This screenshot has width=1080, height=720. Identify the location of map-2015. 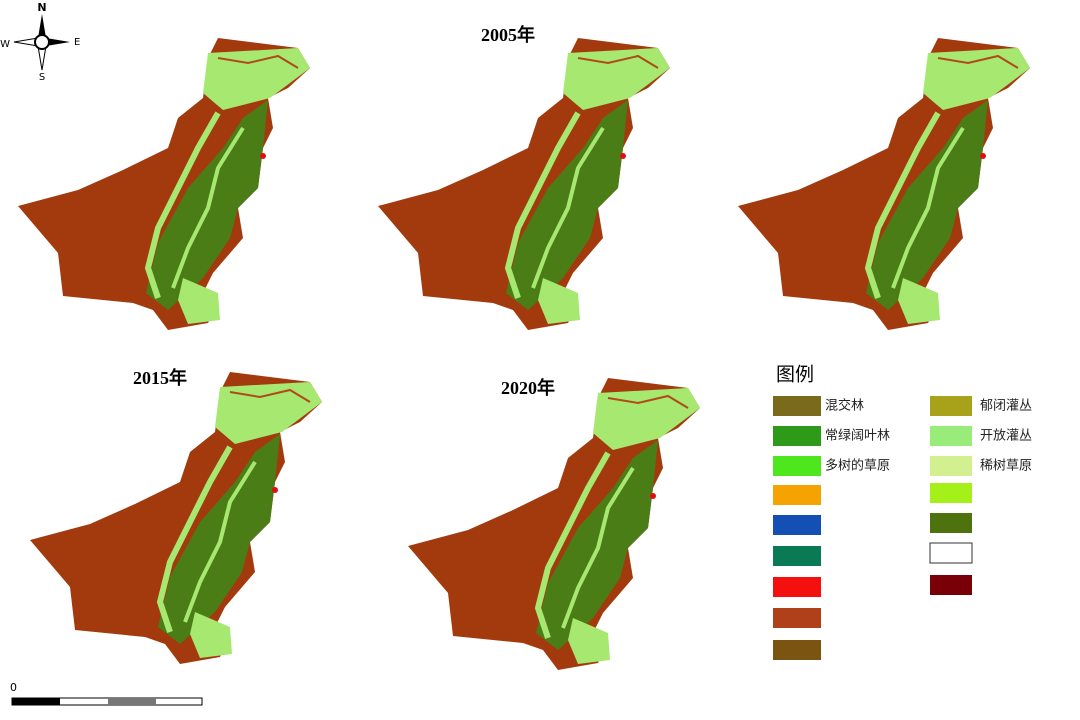
(176, 518).